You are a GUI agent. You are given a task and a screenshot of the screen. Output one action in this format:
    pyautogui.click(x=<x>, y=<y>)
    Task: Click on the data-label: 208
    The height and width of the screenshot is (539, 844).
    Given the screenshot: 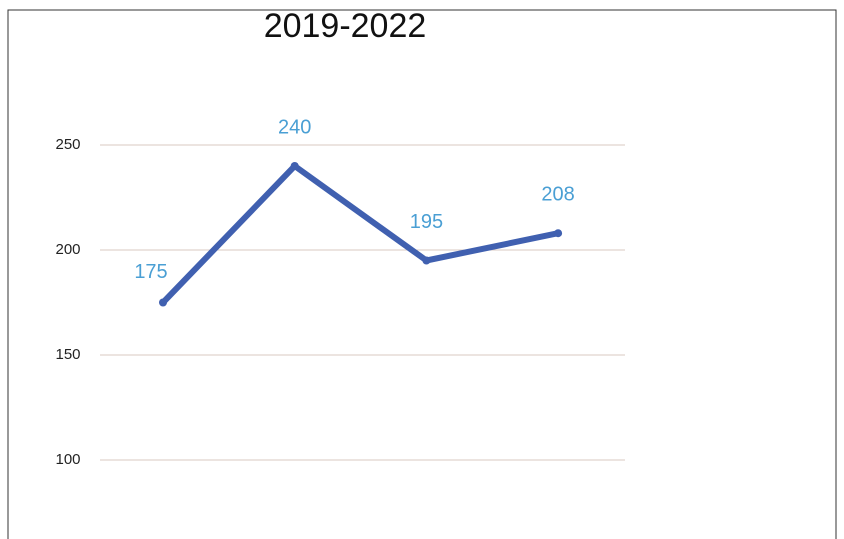 What is the action you would take?
    pyautogui.click(x=557, y=194)
    